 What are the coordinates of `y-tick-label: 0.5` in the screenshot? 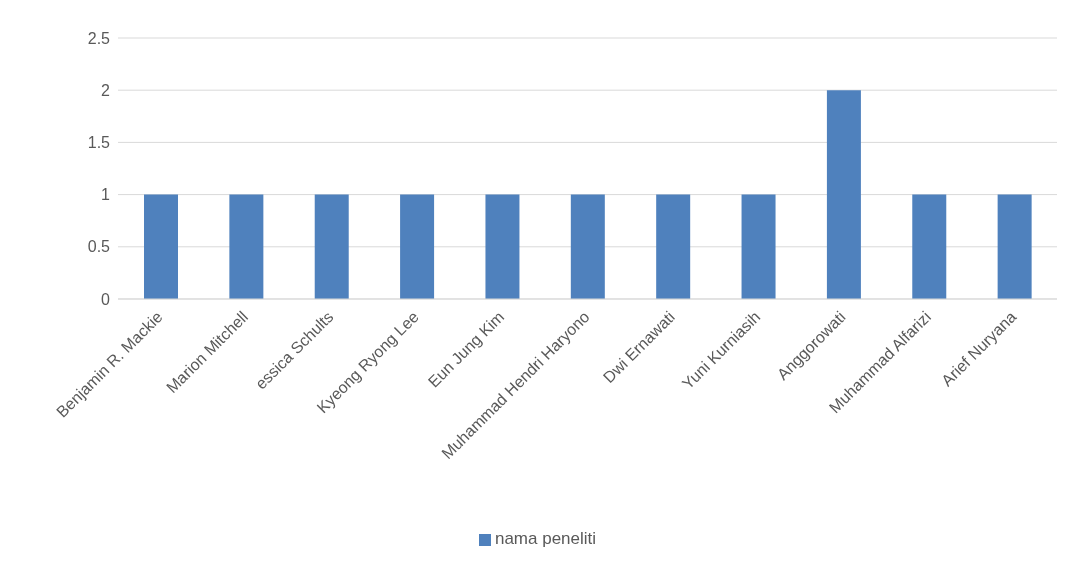 It's located at (99, 247).